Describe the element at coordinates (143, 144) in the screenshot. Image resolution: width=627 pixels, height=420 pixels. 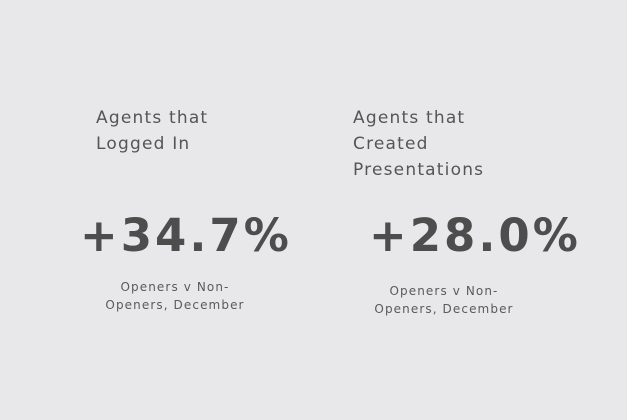
I see `stat-heading-line: Logged In` at that location.